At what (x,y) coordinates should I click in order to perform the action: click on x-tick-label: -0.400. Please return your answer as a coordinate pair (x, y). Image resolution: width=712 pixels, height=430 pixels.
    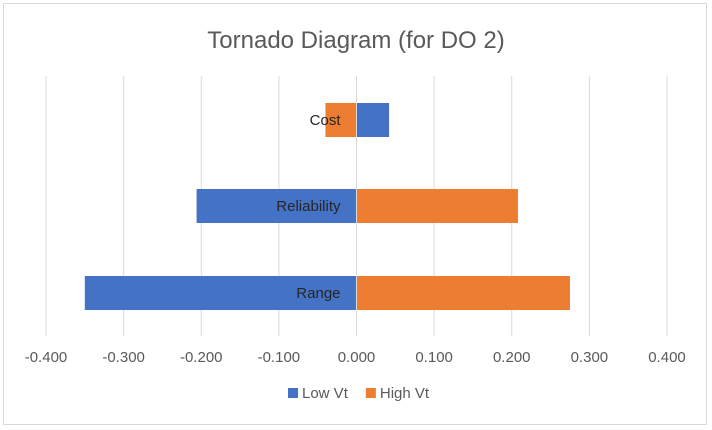
    Looking at the image, I should click on (46, 357).